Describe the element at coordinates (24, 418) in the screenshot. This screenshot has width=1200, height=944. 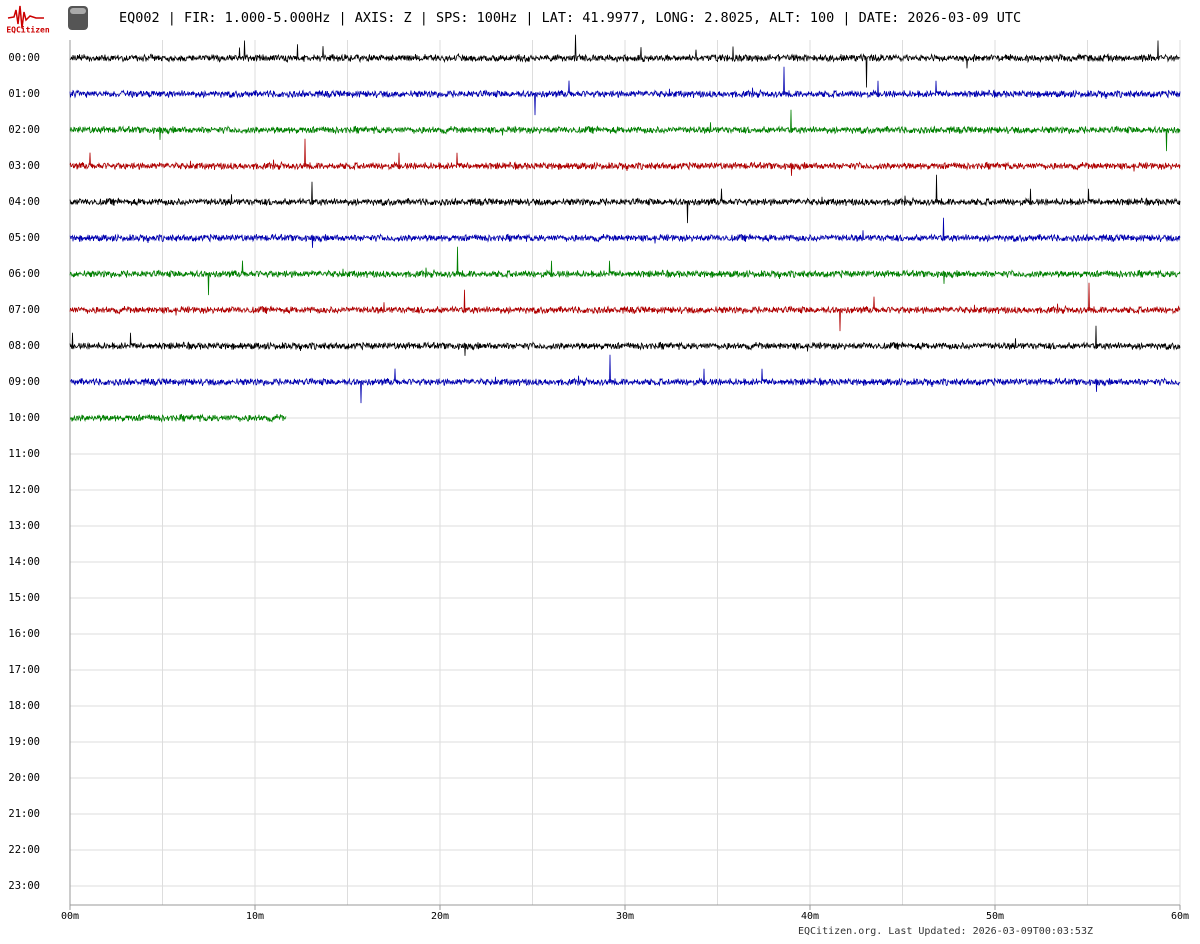
I see `hour-label: 10:00` at that location.